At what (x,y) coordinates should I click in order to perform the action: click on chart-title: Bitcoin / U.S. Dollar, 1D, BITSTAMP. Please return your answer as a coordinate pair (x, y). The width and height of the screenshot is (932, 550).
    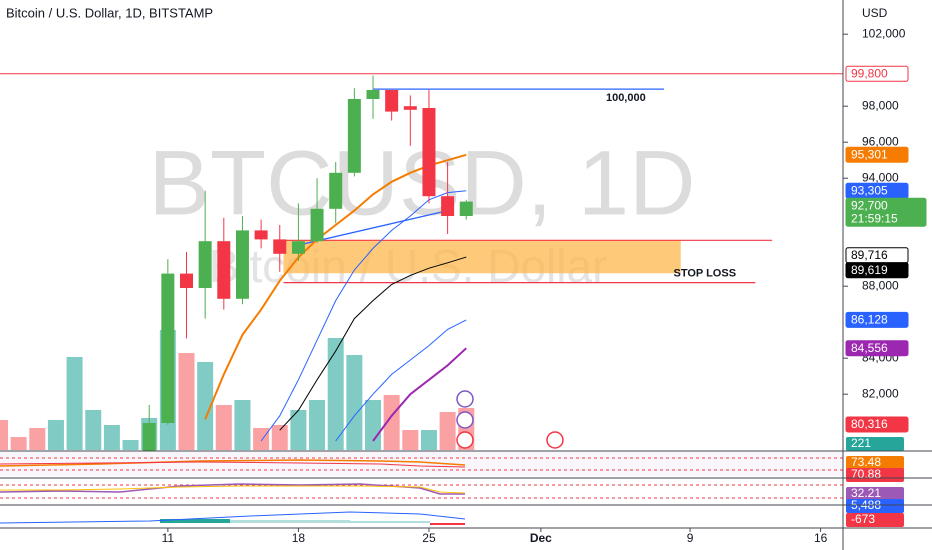
    Looking at the image, I should click on (109, 12).